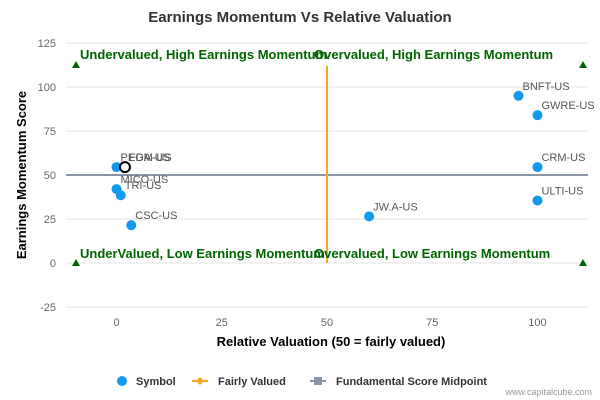 This screenshot has width=600, height=400. I want to click on quadrant-label-bottom-right: Overvalued, Low Earnings Momentum, so click(432, 253).